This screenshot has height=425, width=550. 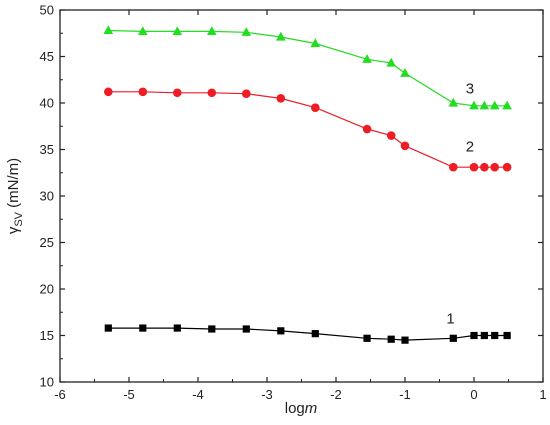 What do you see at coordinates (295, 408) in the screenshot?
I see `x-axis-title-main: log` at bounding box center [295, 408].